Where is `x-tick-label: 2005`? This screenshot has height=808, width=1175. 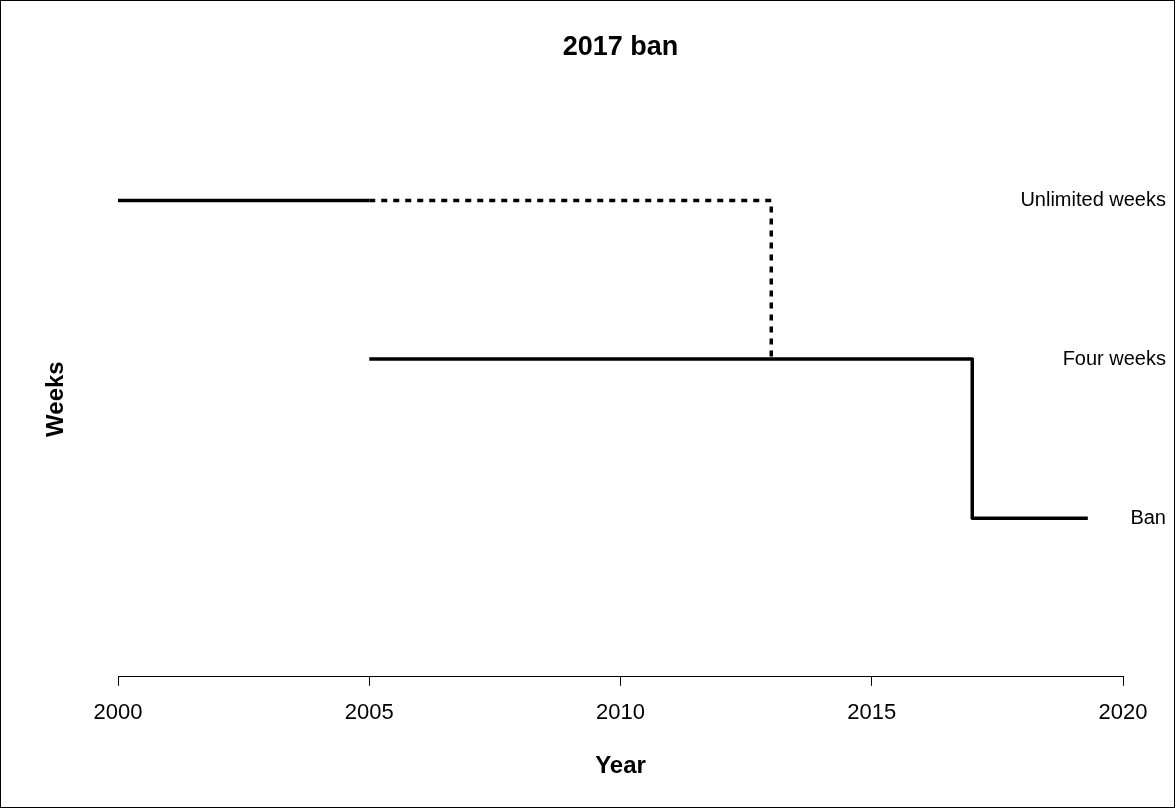 x-tick-label: 2005 is located at coordinates (369, 712).